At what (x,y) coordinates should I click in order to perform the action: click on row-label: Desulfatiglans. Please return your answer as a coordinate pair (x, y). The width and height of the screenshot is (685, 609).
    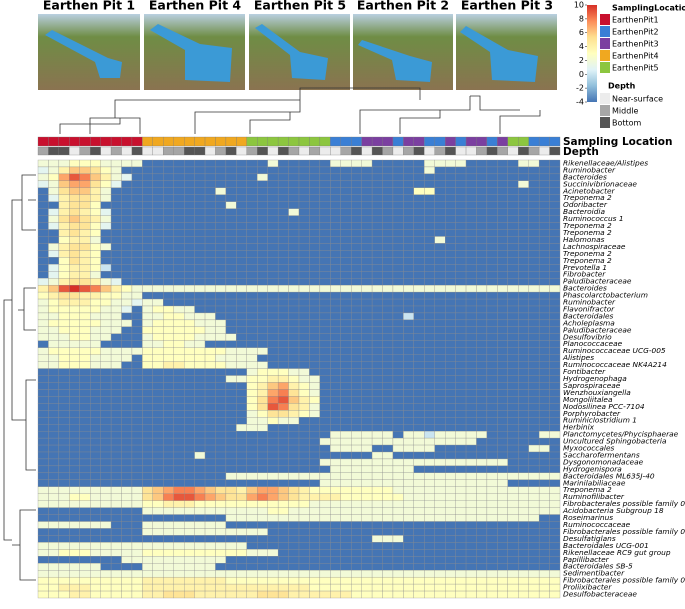
    Looking at the image, I should click on (589, 538).